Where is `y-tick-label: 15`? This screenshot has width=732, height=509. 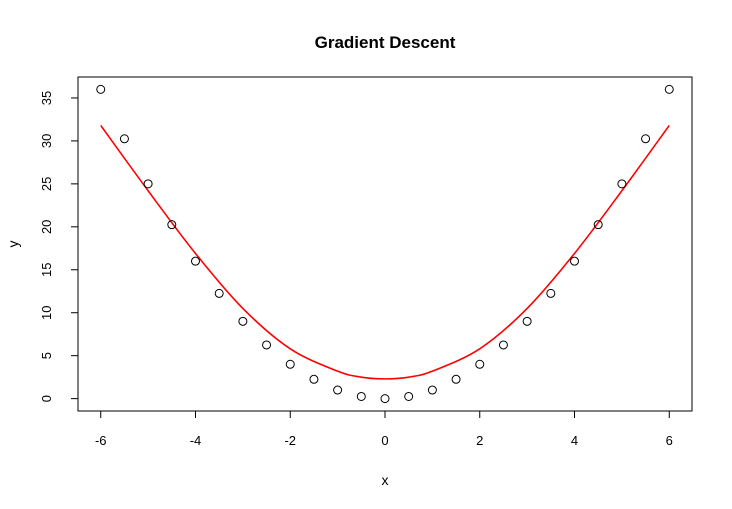
y-tick-label: 15 is located at coordinates (46, 270).